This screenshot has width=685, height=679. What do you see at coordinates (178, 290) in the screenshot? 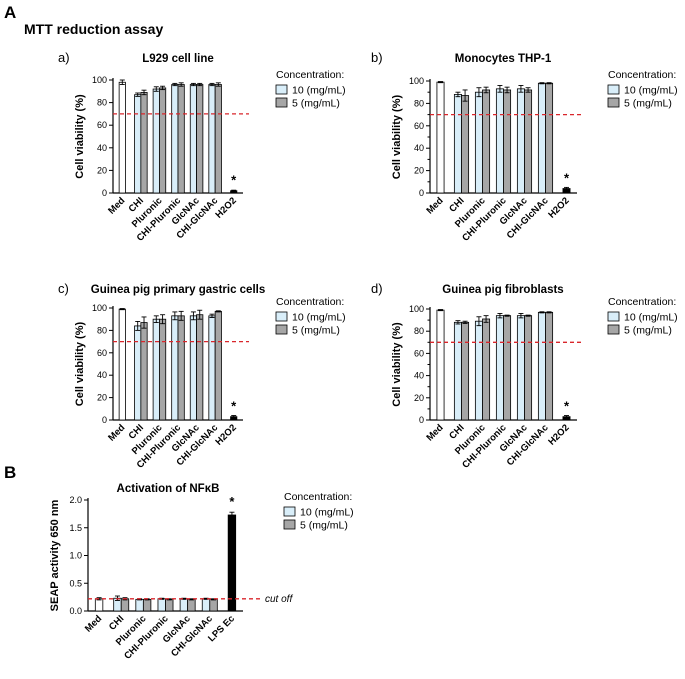
I see `chart-title: Guinea pig primary gastric cells` at bounding box center [178, 290].